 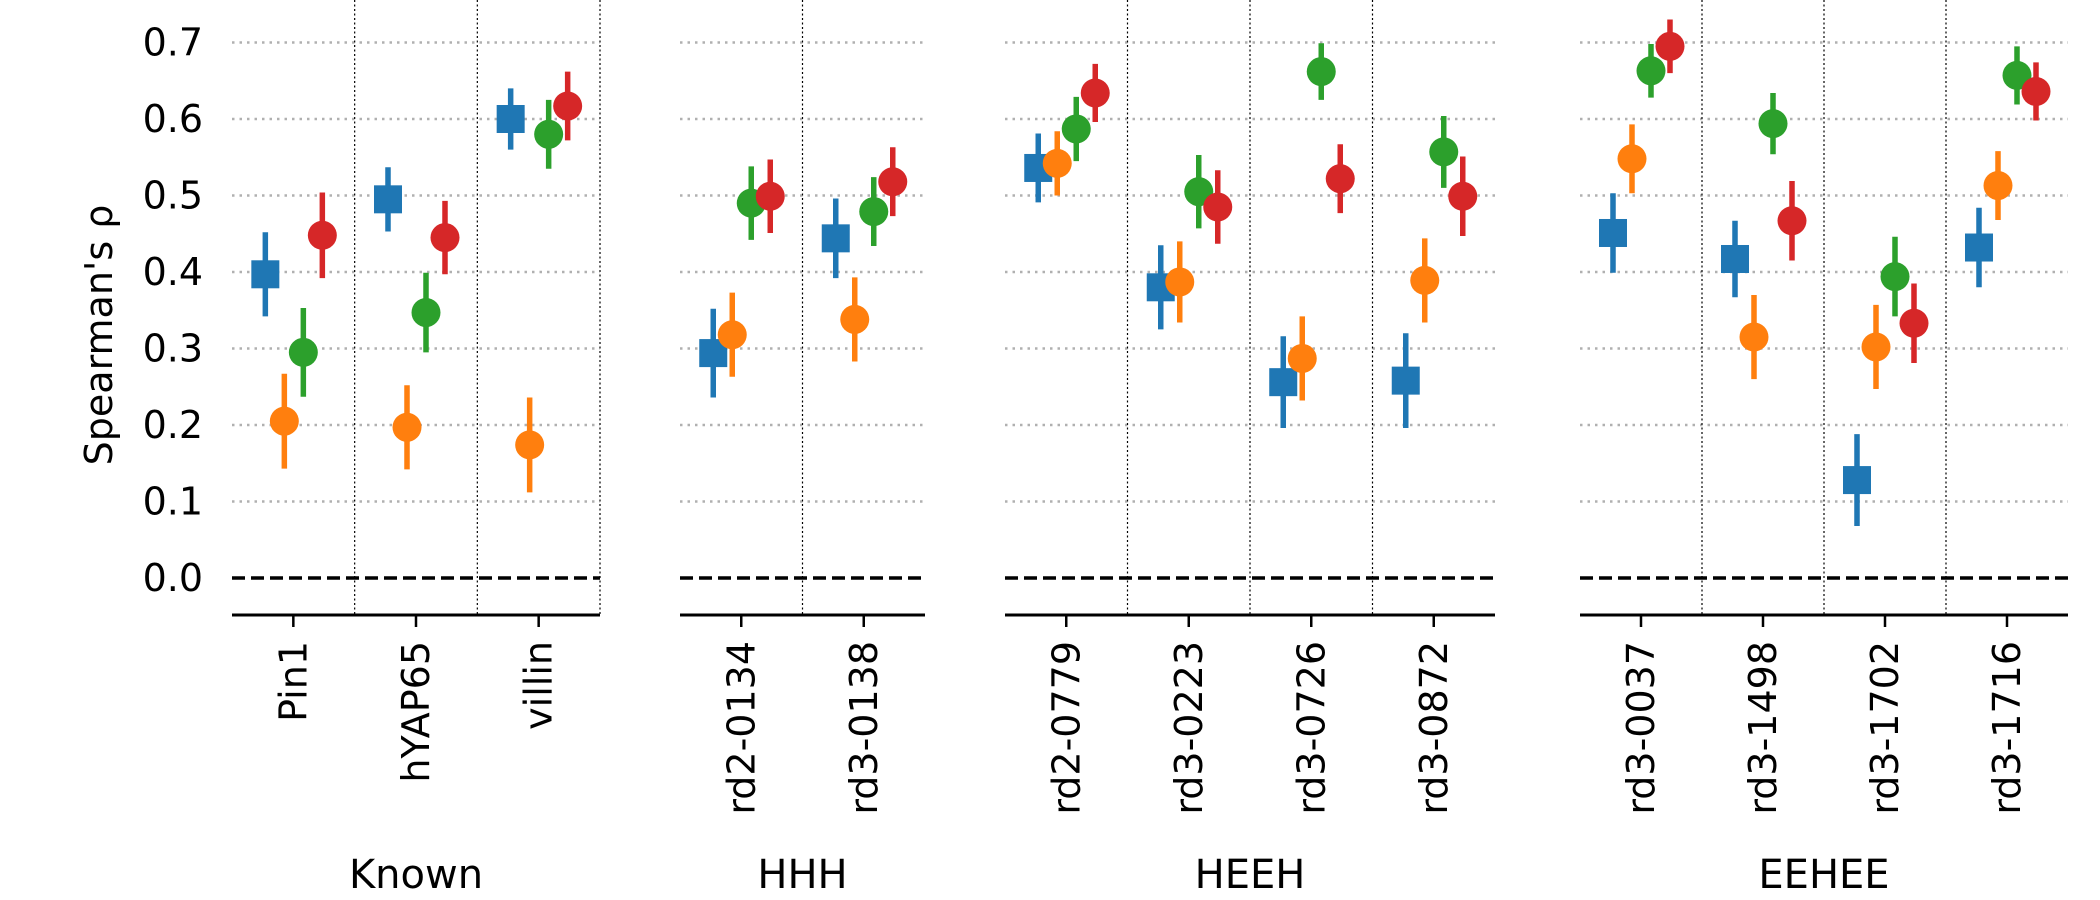 I want to click on x-tick-label: rd3-1716, so click(x=2007, y=728).